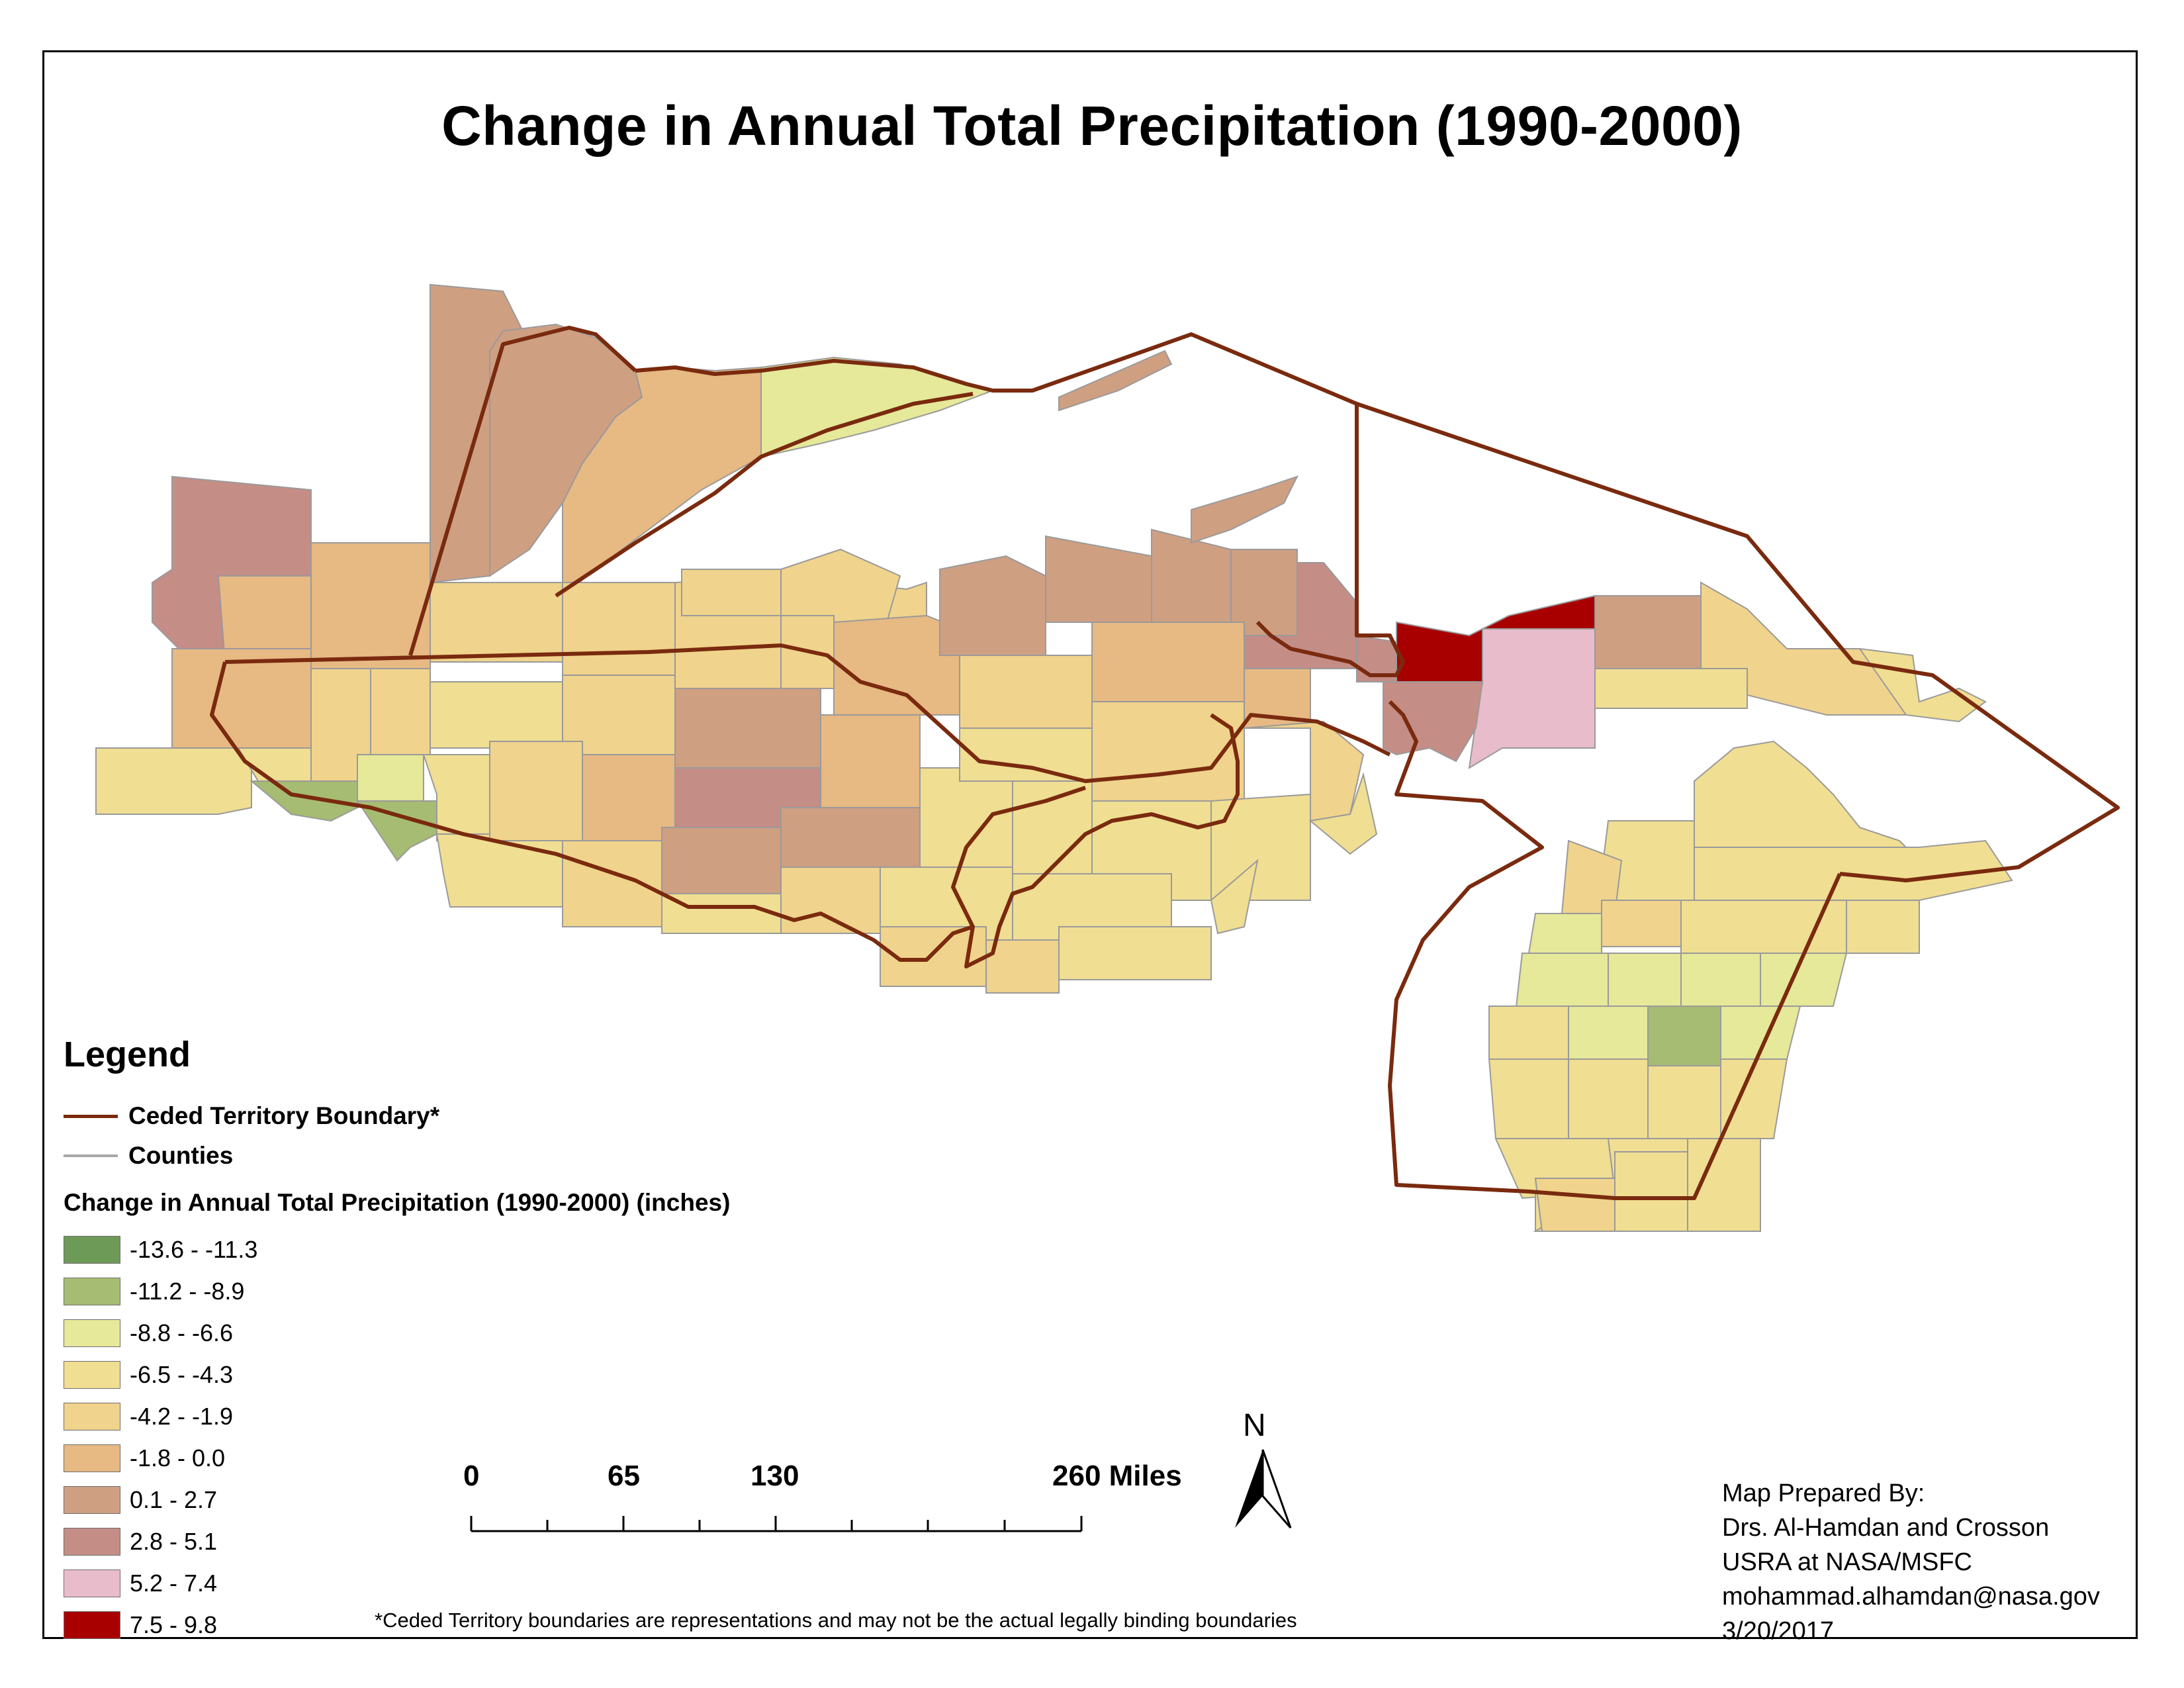  I want to click on legend-heading: Legend, so click(127, 1054).